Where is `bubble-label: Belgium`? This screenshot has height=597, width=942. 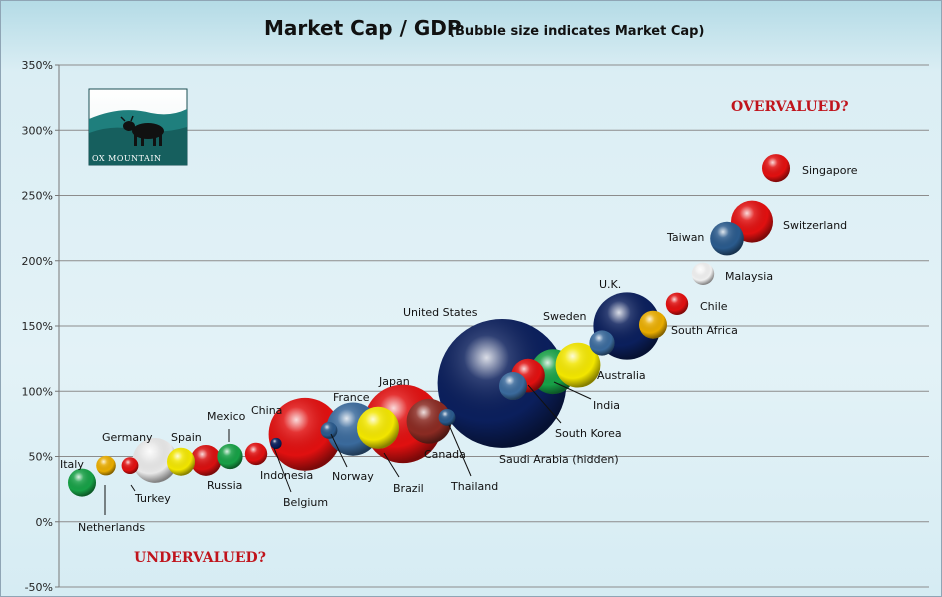
bubble-label: Belgium is located at coordinates (305, 502).